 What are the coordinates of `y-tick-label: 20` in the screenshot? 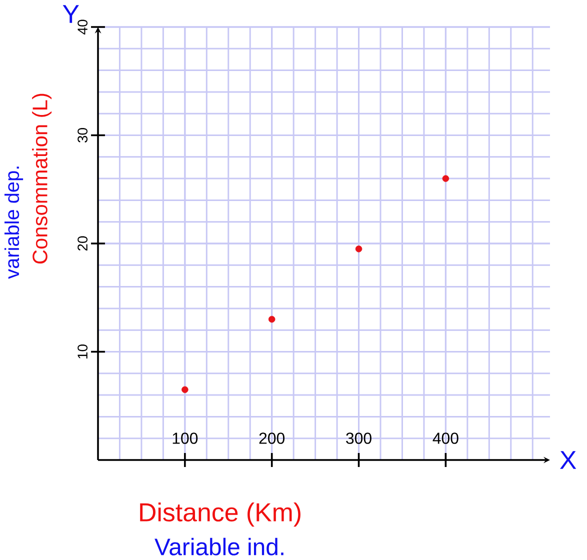 It's located at (83, 243).